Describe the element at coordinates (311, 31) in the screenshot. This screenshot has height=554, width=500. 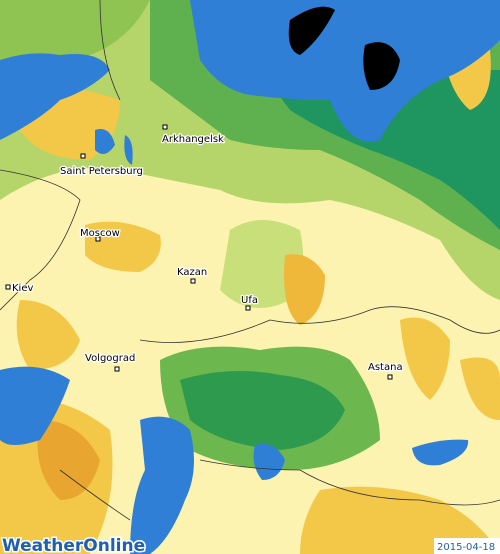
I see `island` at that location.